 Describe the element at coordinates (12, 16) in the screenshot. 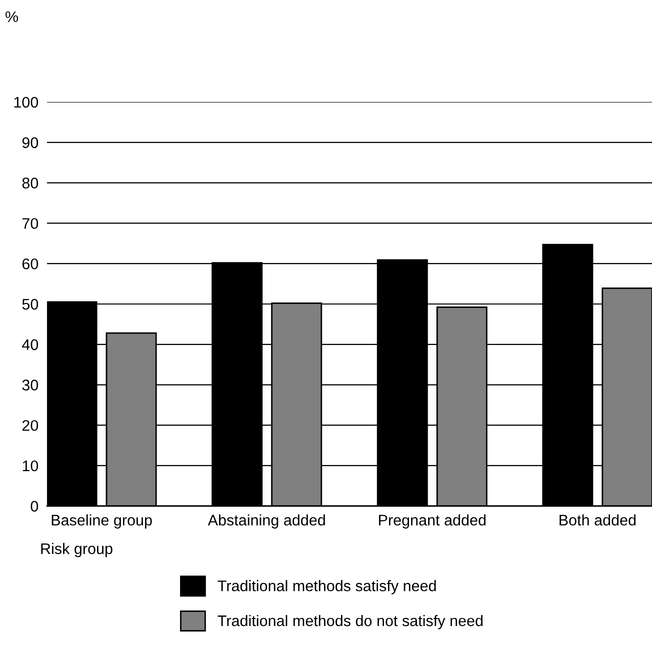

I see `y-axis-title: %` at that location.